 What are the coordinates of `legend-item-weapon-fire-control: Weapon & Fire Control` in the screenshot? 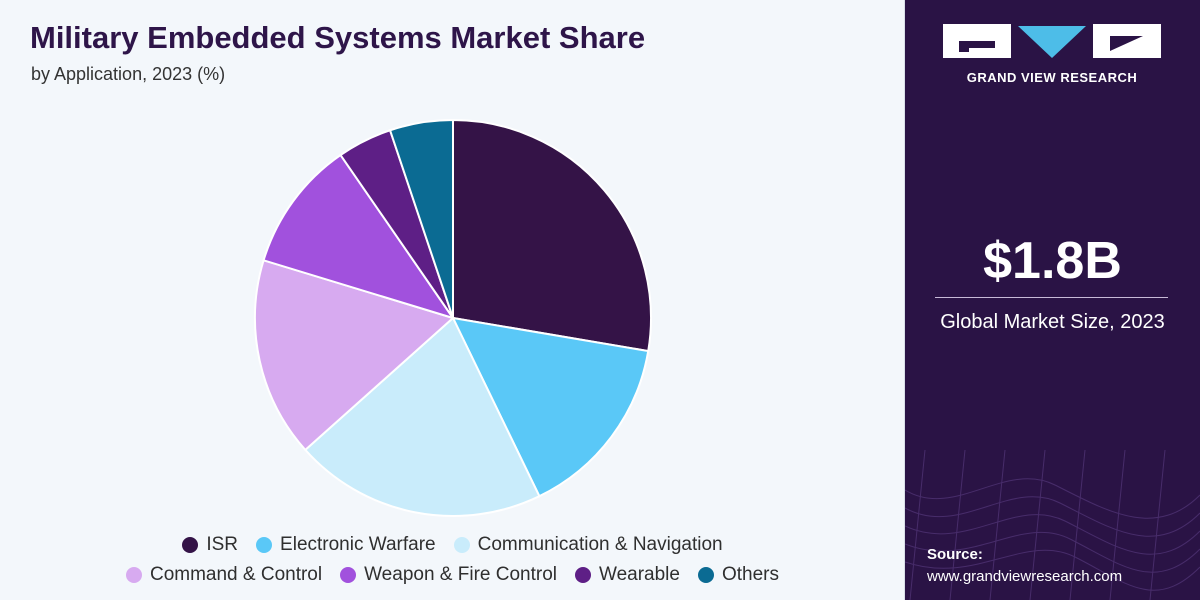 It's located at (448, 575).